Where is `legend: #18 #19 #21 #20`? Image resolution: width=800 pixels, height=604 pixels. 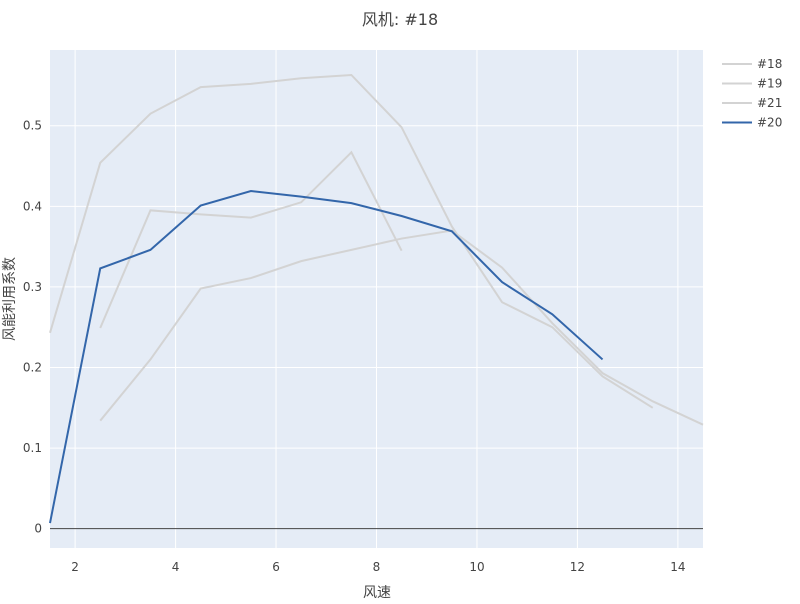
legend: #18 #19 #21 #20 is located at coordinates (752, 93).